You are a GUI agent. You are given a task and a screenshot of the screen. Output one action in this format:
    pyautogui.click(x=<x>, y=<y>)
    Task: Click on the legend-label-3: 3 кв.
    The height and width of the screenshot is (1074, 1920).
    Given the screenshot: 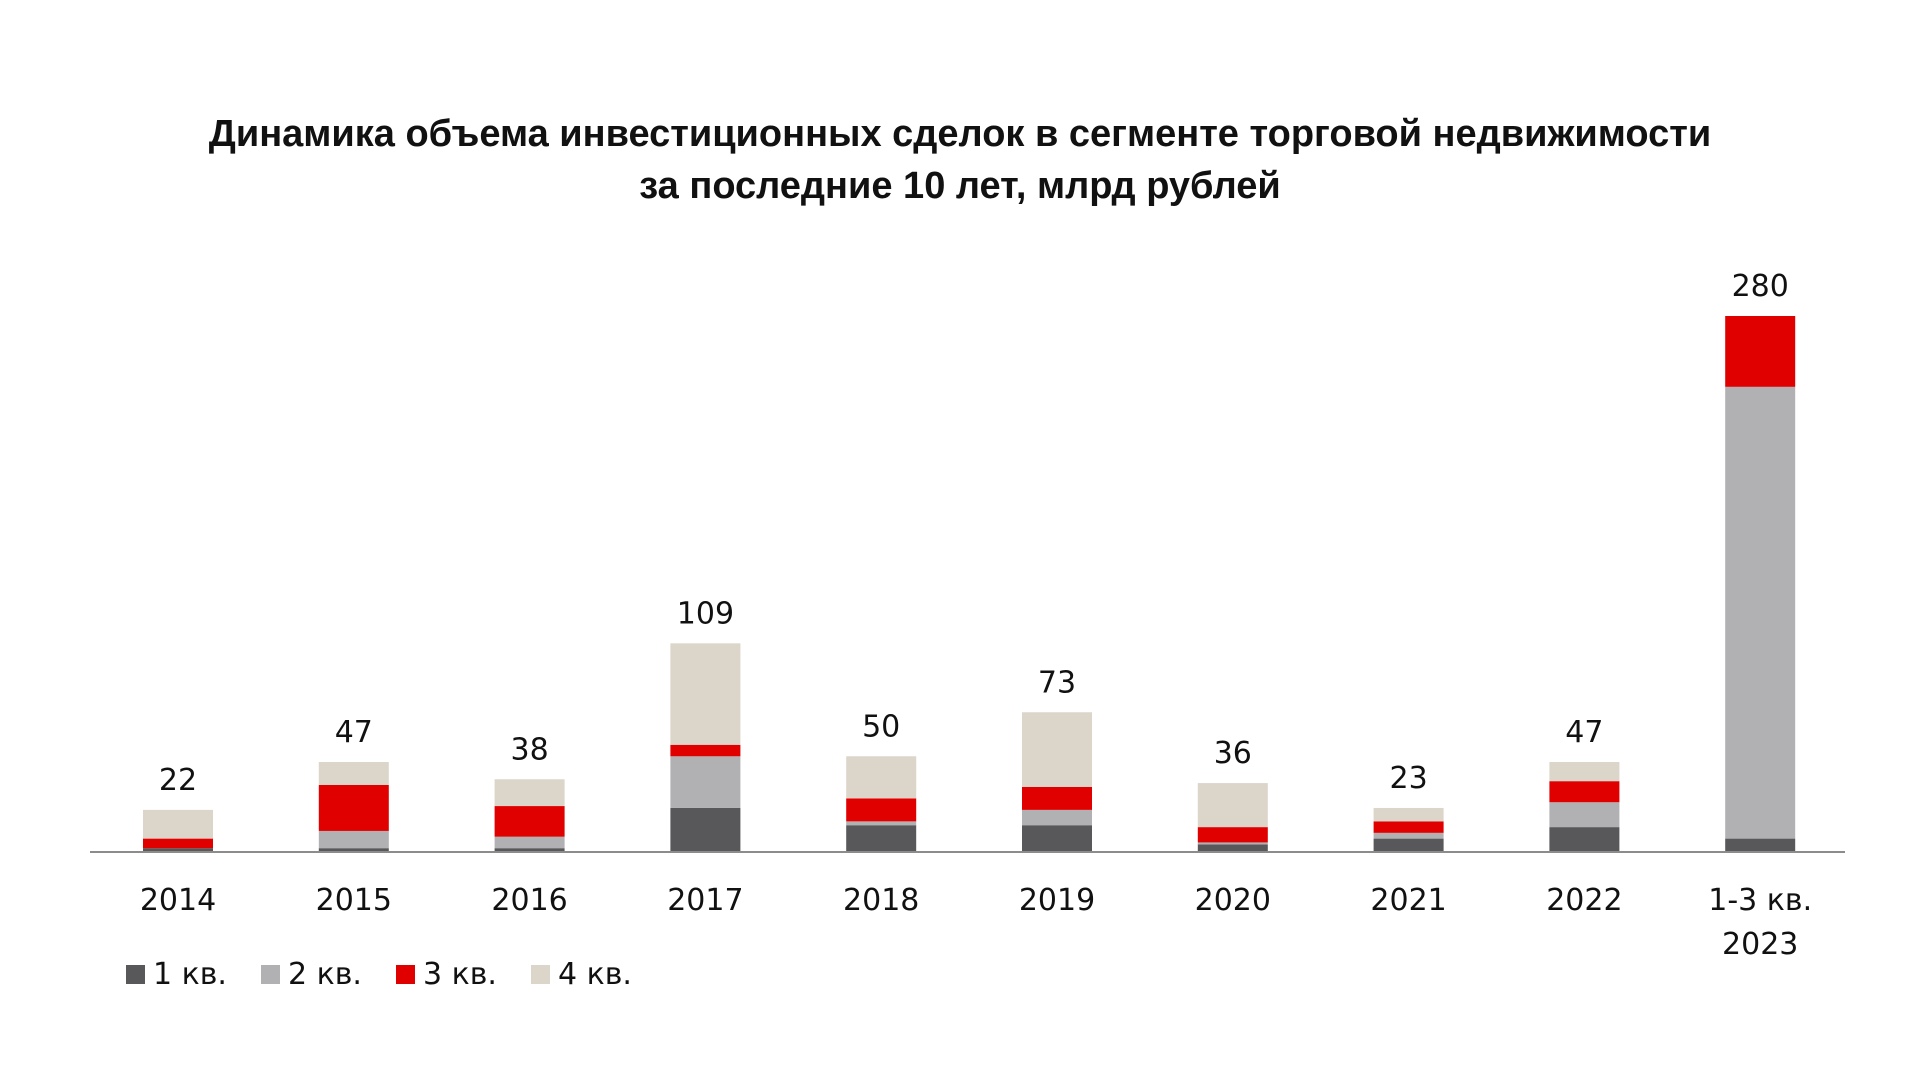 What is the action you would take?
    pyautogui.click(x=460, y=974)
    